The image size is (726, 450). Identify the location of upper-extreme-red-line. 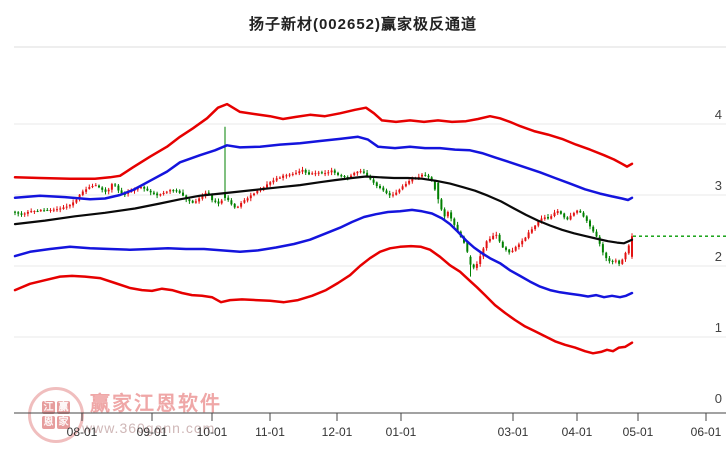
(323, 141).